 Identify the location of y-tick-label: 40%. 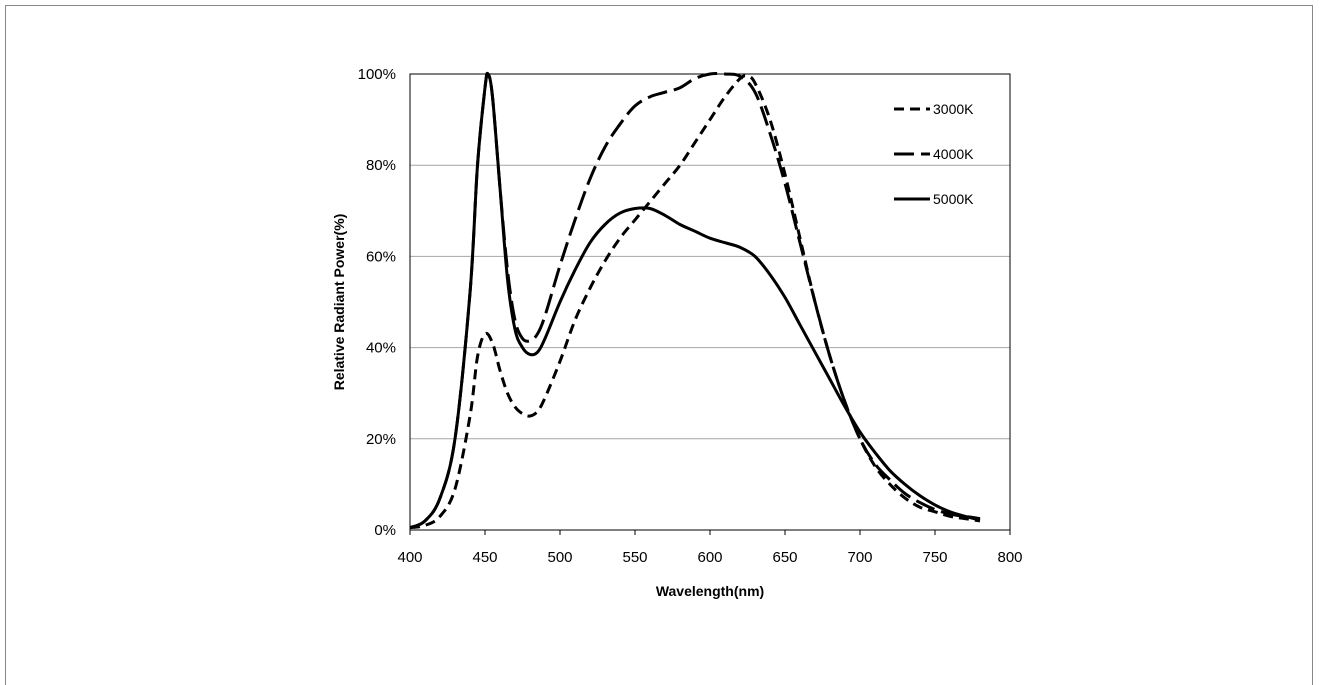
(381, 348).